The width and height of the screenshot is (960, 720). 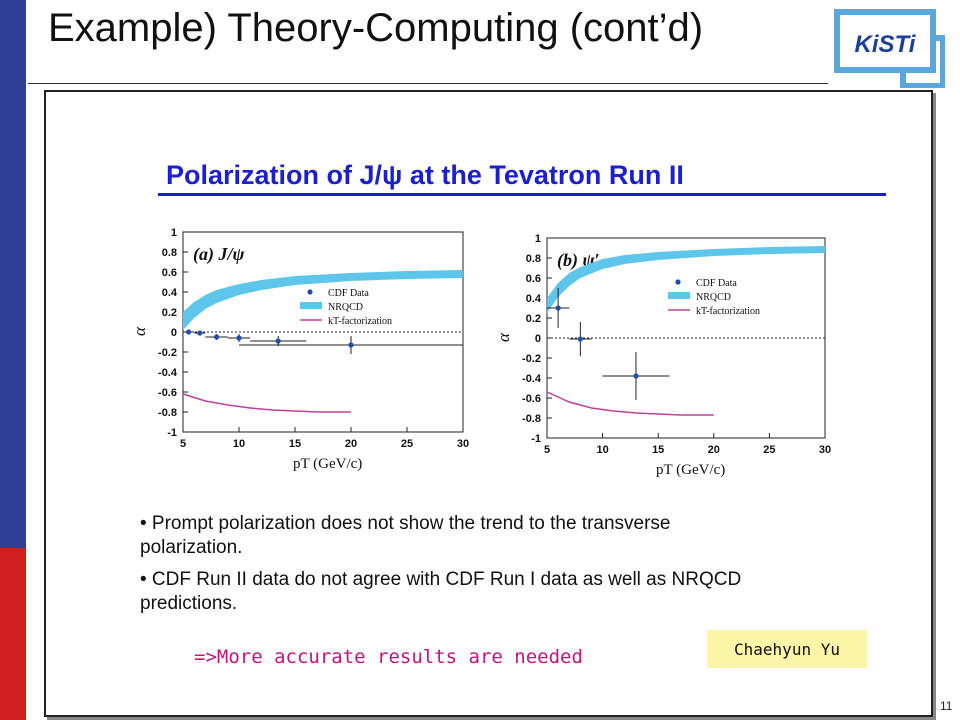 What do you see at coordinates (376, 28) in the screenshot?
I see `slide-title: Example) Theory-Computing (cont’d)` at bounding box center [376, 28].